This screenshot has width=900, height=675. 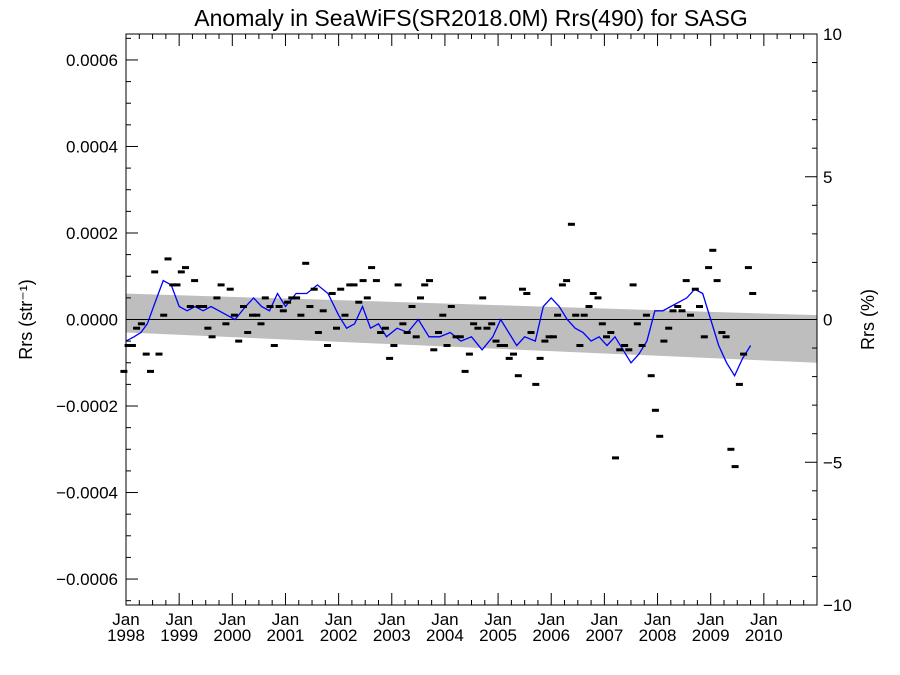 I want to click on x-tick-label-year: 2003, so click(x=392, y=635).